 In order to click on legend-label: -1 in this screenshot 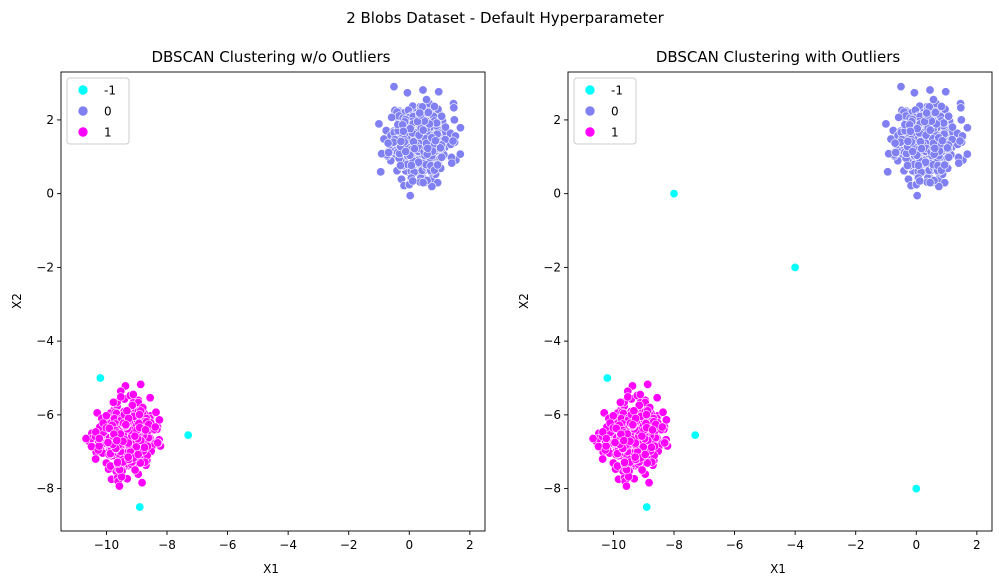, I will do `click(617, 91)`.